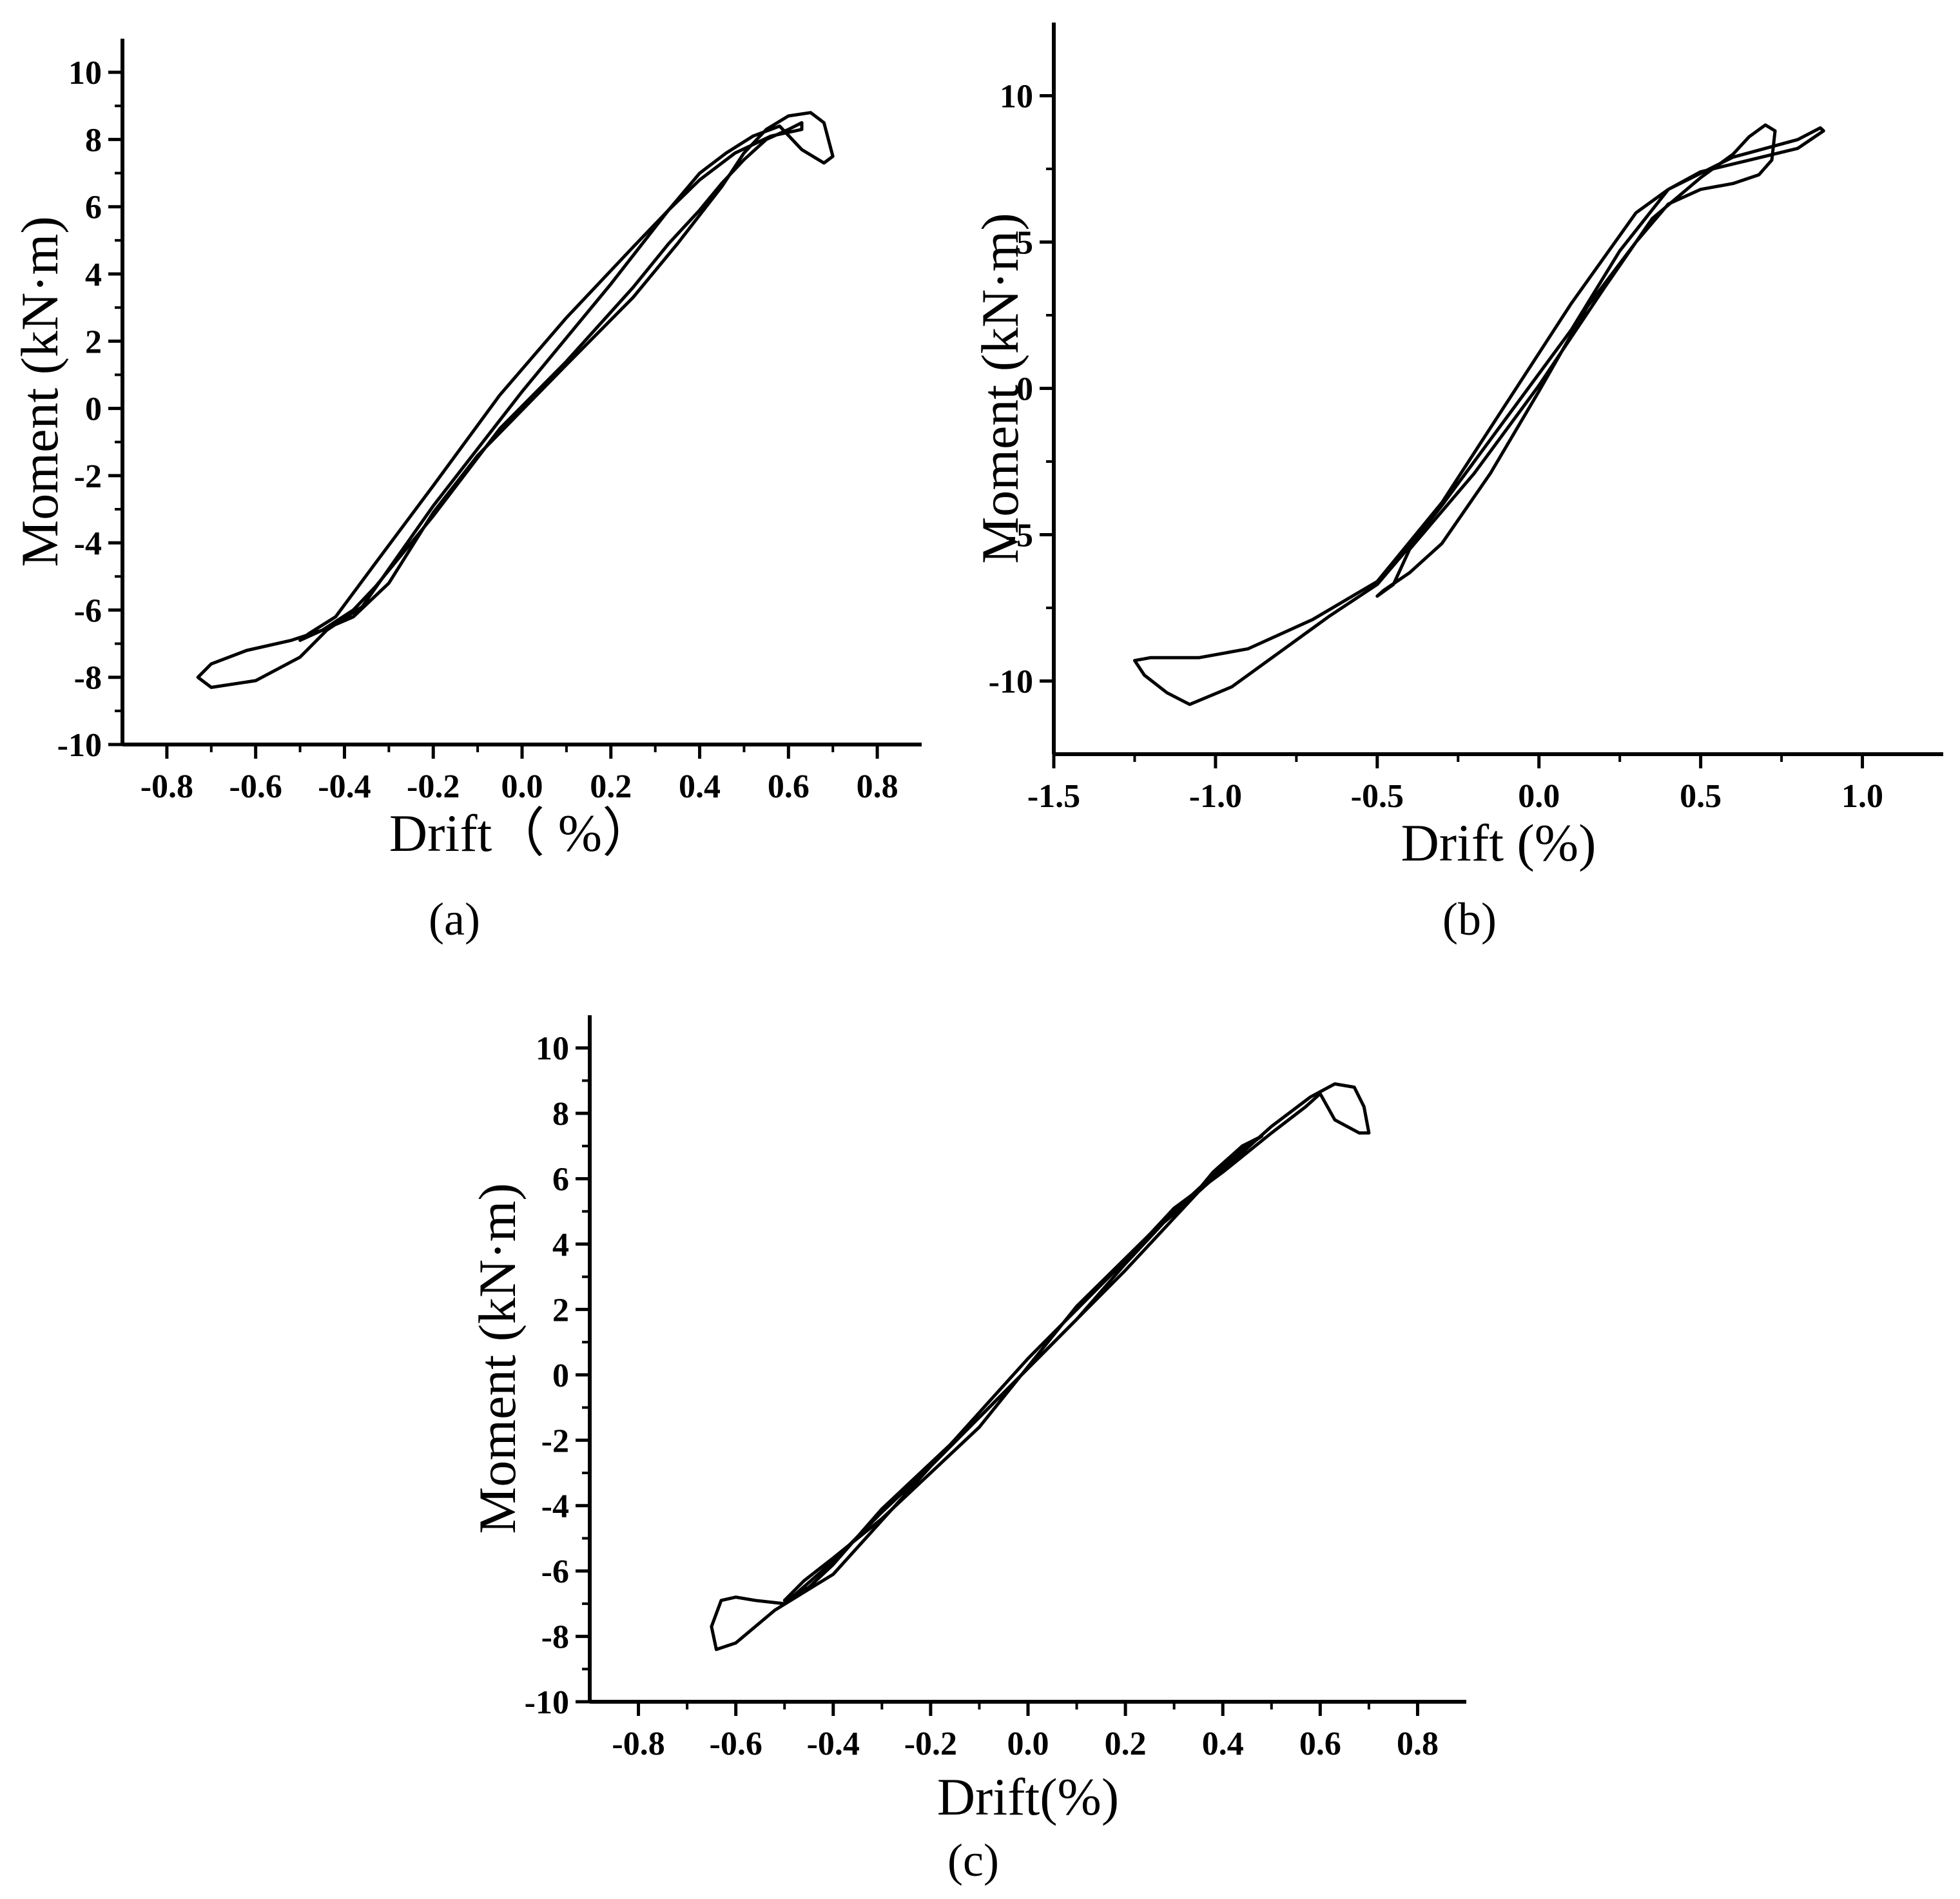 This screenshot has width=1960, height=1899. Describe the element at coordinates (1028, 1797) in the screenshot. I see `x-axis-title: Drift(%)` at that location.